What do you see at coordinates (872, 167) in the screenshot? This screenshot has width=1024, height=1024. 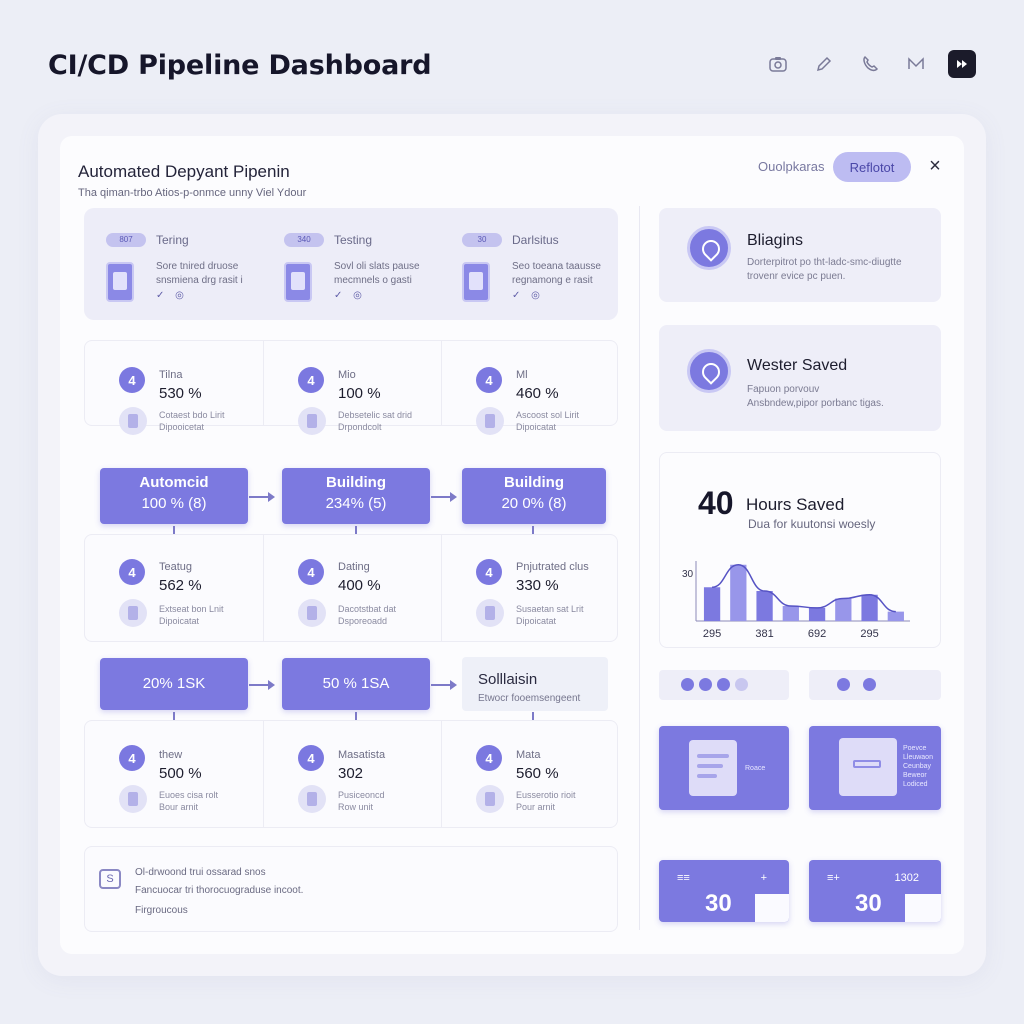 I see `reflow-button: Reflotot` at bounding box center [872, 167].